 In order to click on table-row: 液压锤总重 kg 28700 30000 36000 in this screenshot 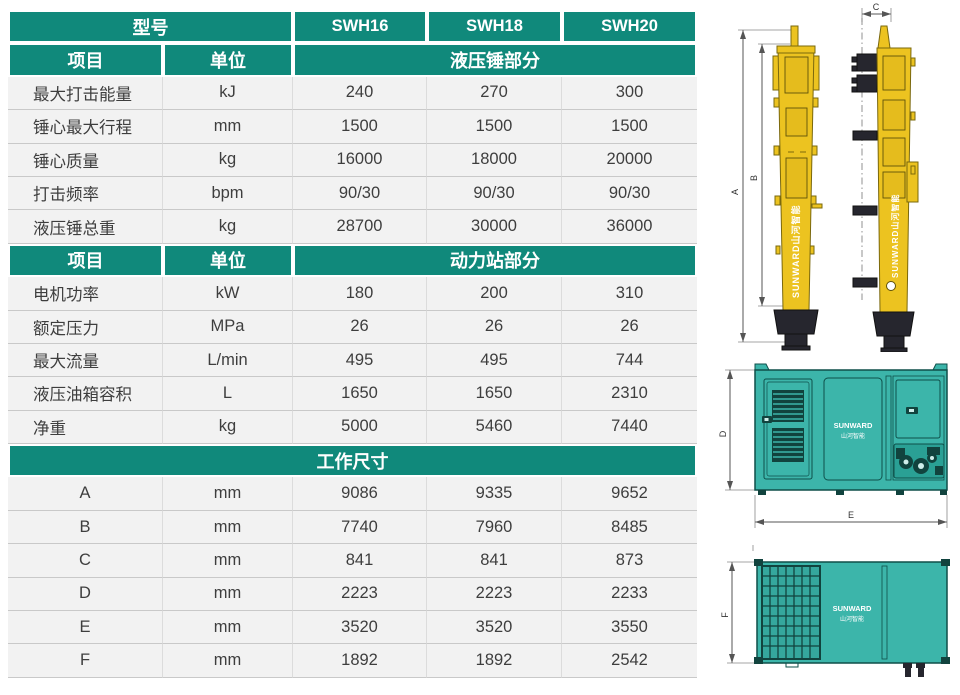, I will do `click(352, 227)`.